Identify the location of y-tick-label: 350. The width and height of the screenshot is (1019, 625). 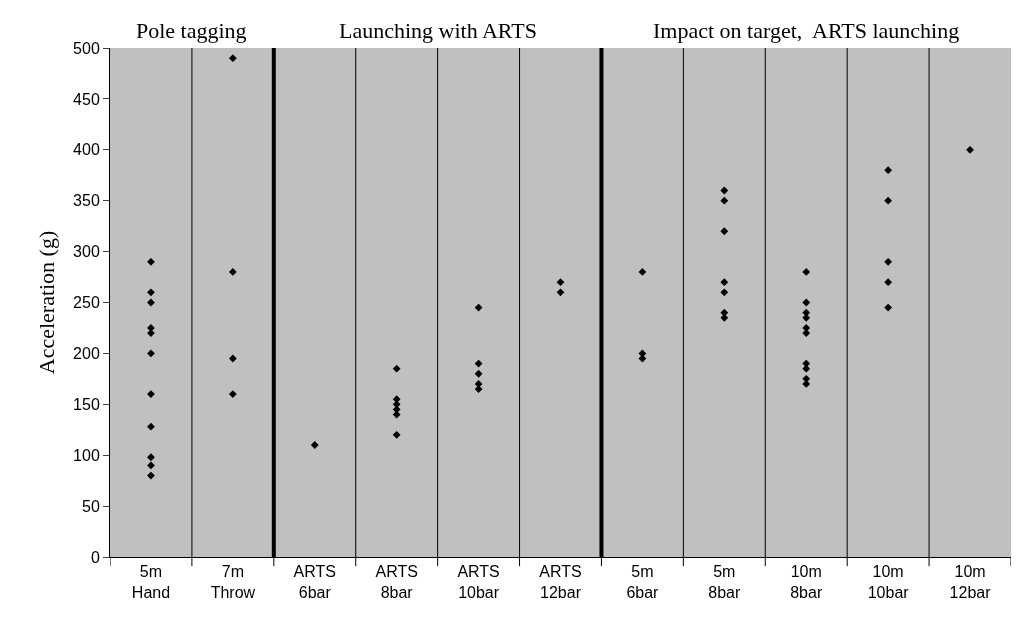
(86, 201).